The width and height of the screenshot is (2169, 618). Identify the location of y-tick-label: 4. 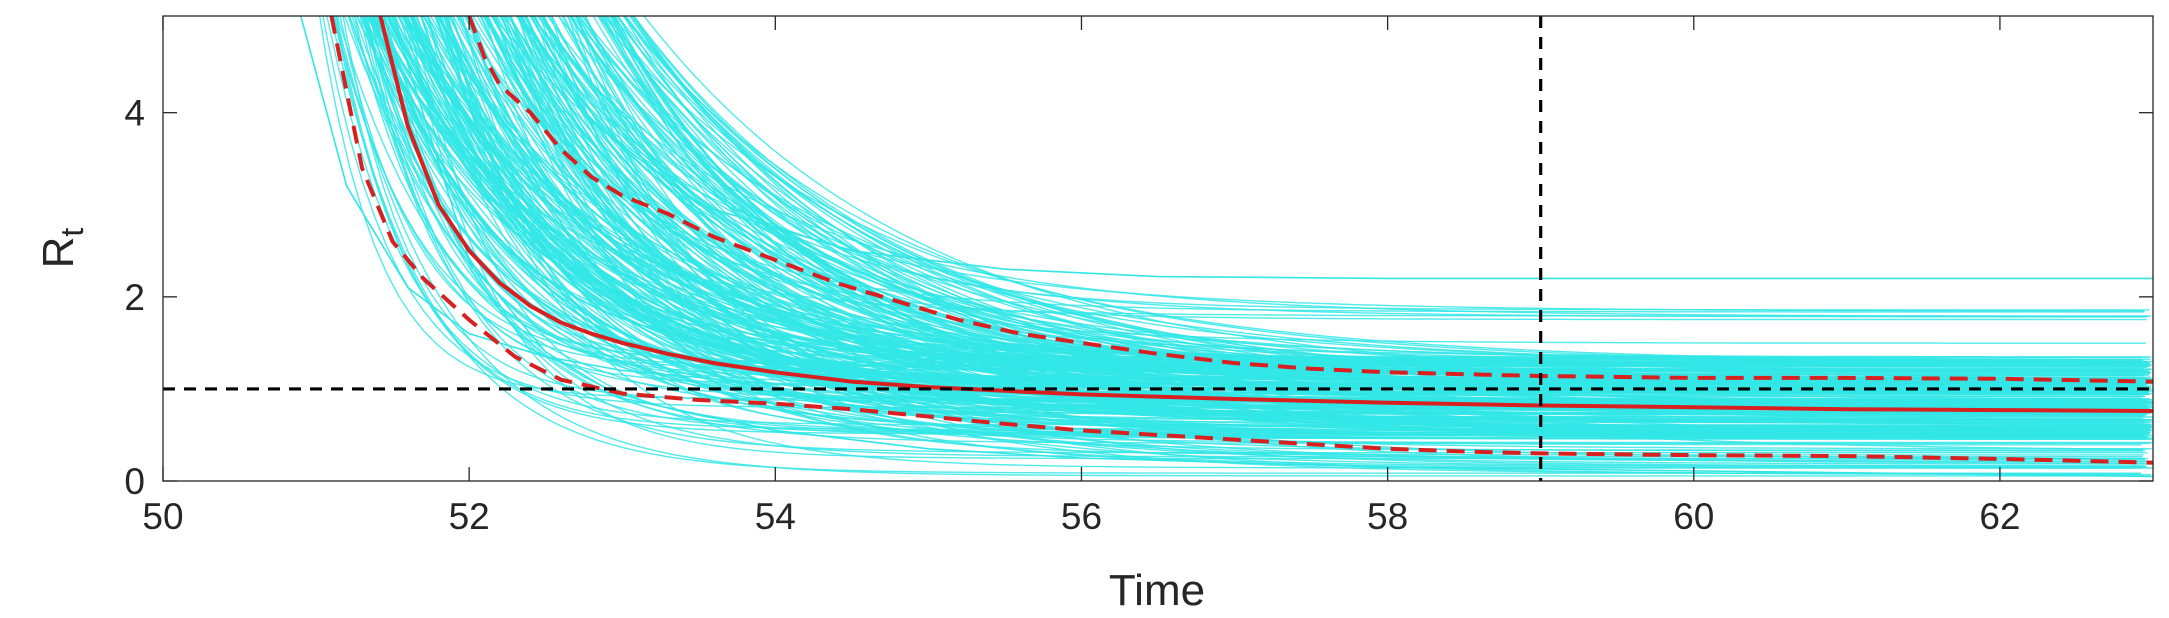
(134, 113).